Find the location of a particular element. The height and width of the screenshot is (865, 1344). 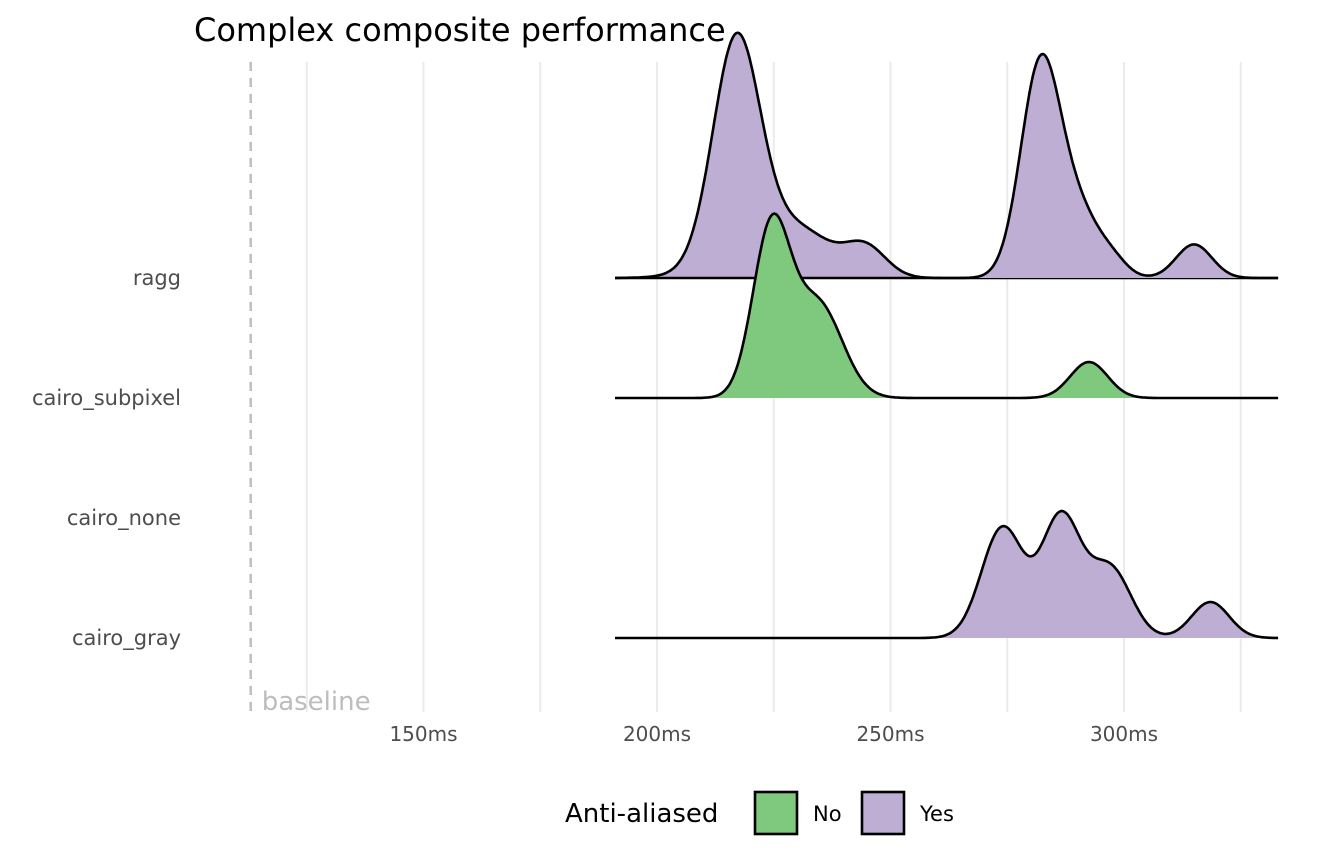

ridge-outline-cairo_subpixel is located at coordinates (947, 306).